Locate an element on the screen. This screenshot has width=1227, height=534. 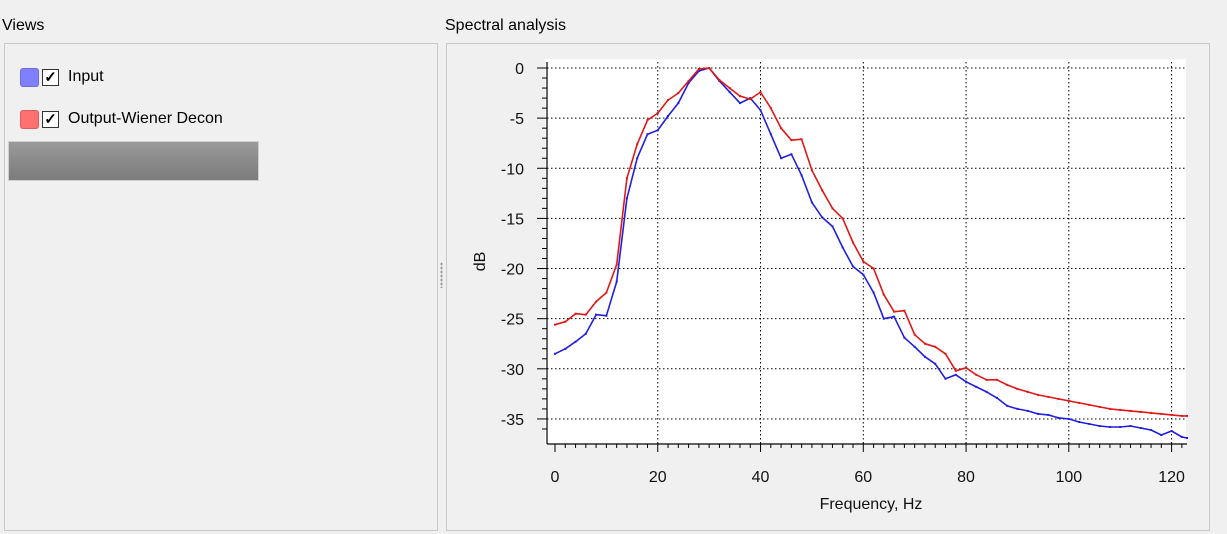
y-tick-label: -25 is located at coordinates (512, 320).